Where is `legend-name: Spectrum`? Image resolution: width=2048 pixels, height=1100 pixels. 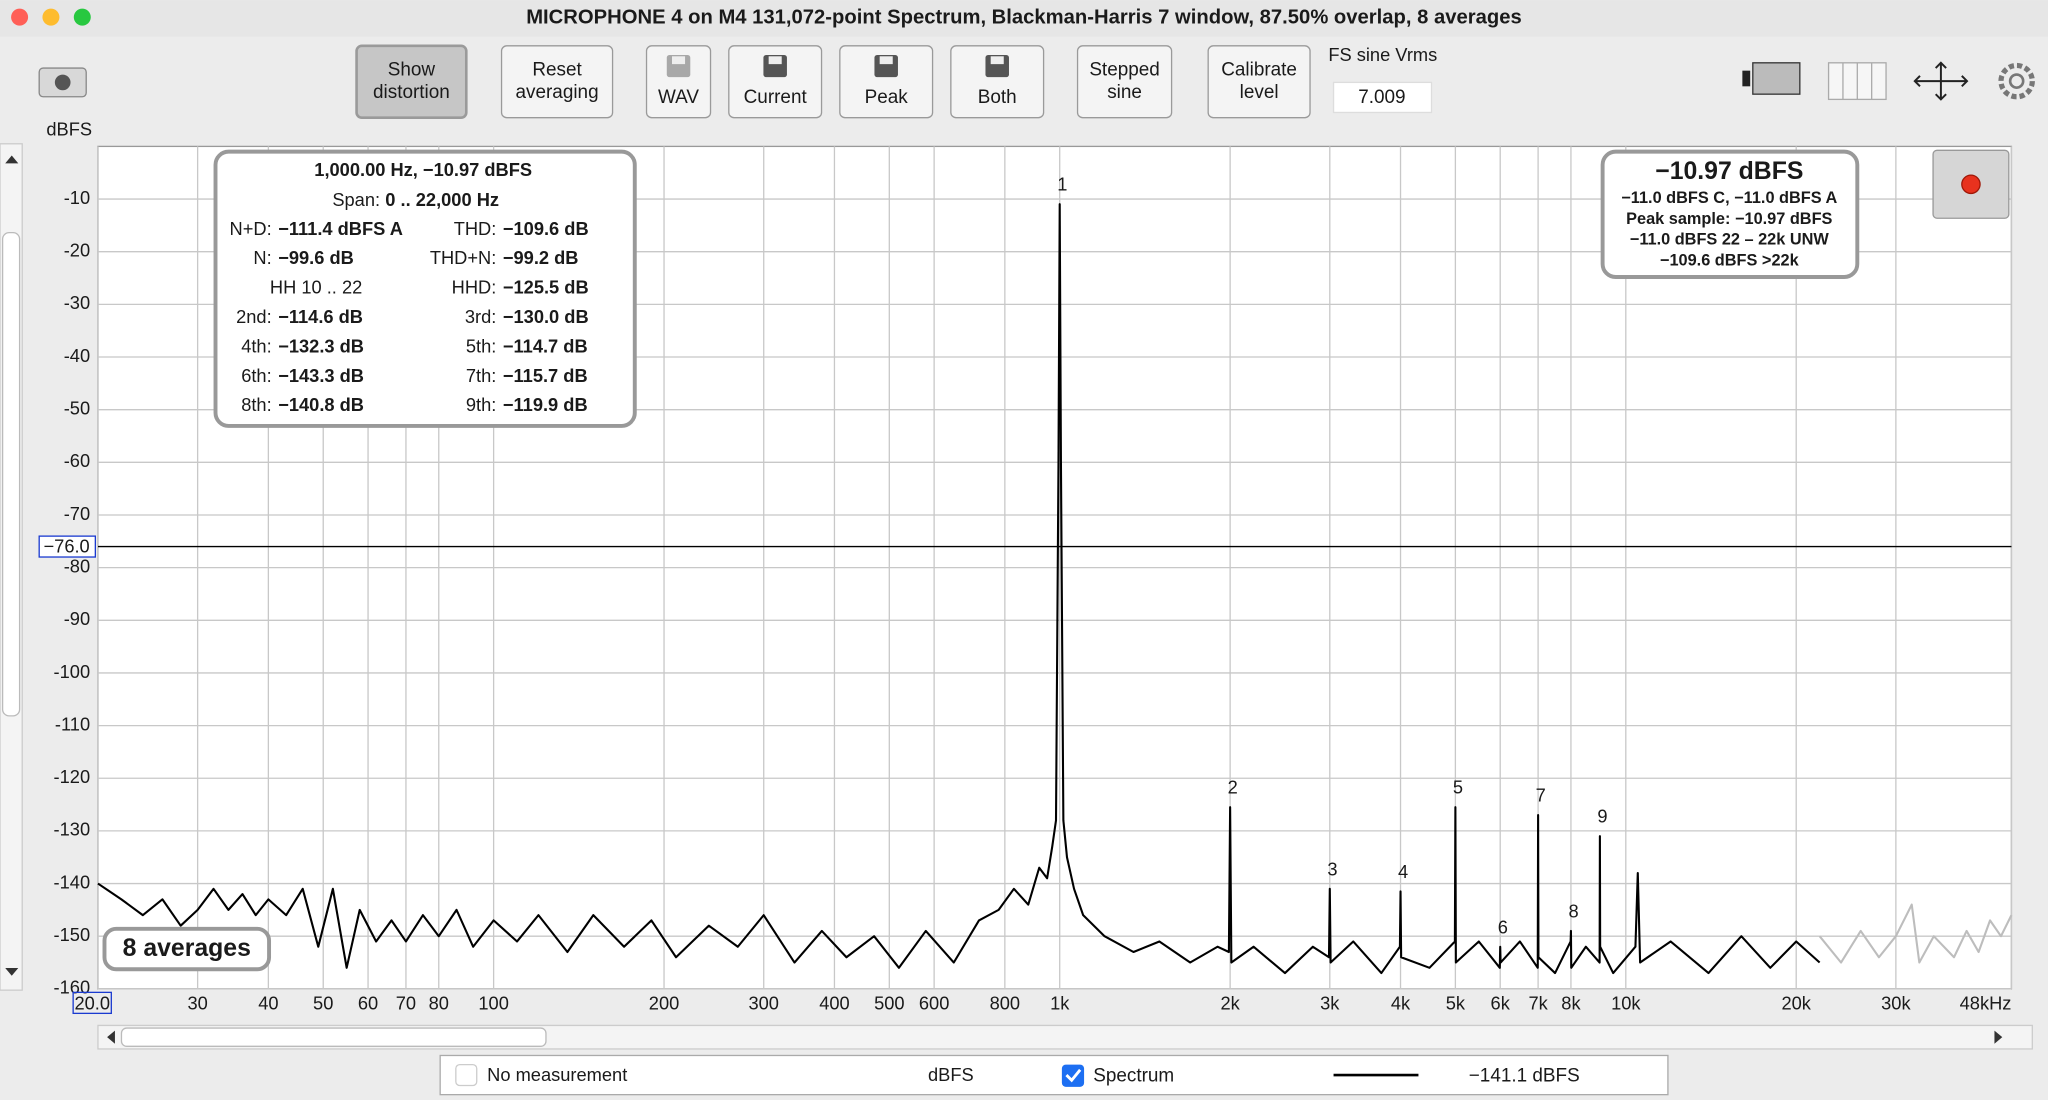 legend-name: Spectrum is located at coordinates (1133, 1075).